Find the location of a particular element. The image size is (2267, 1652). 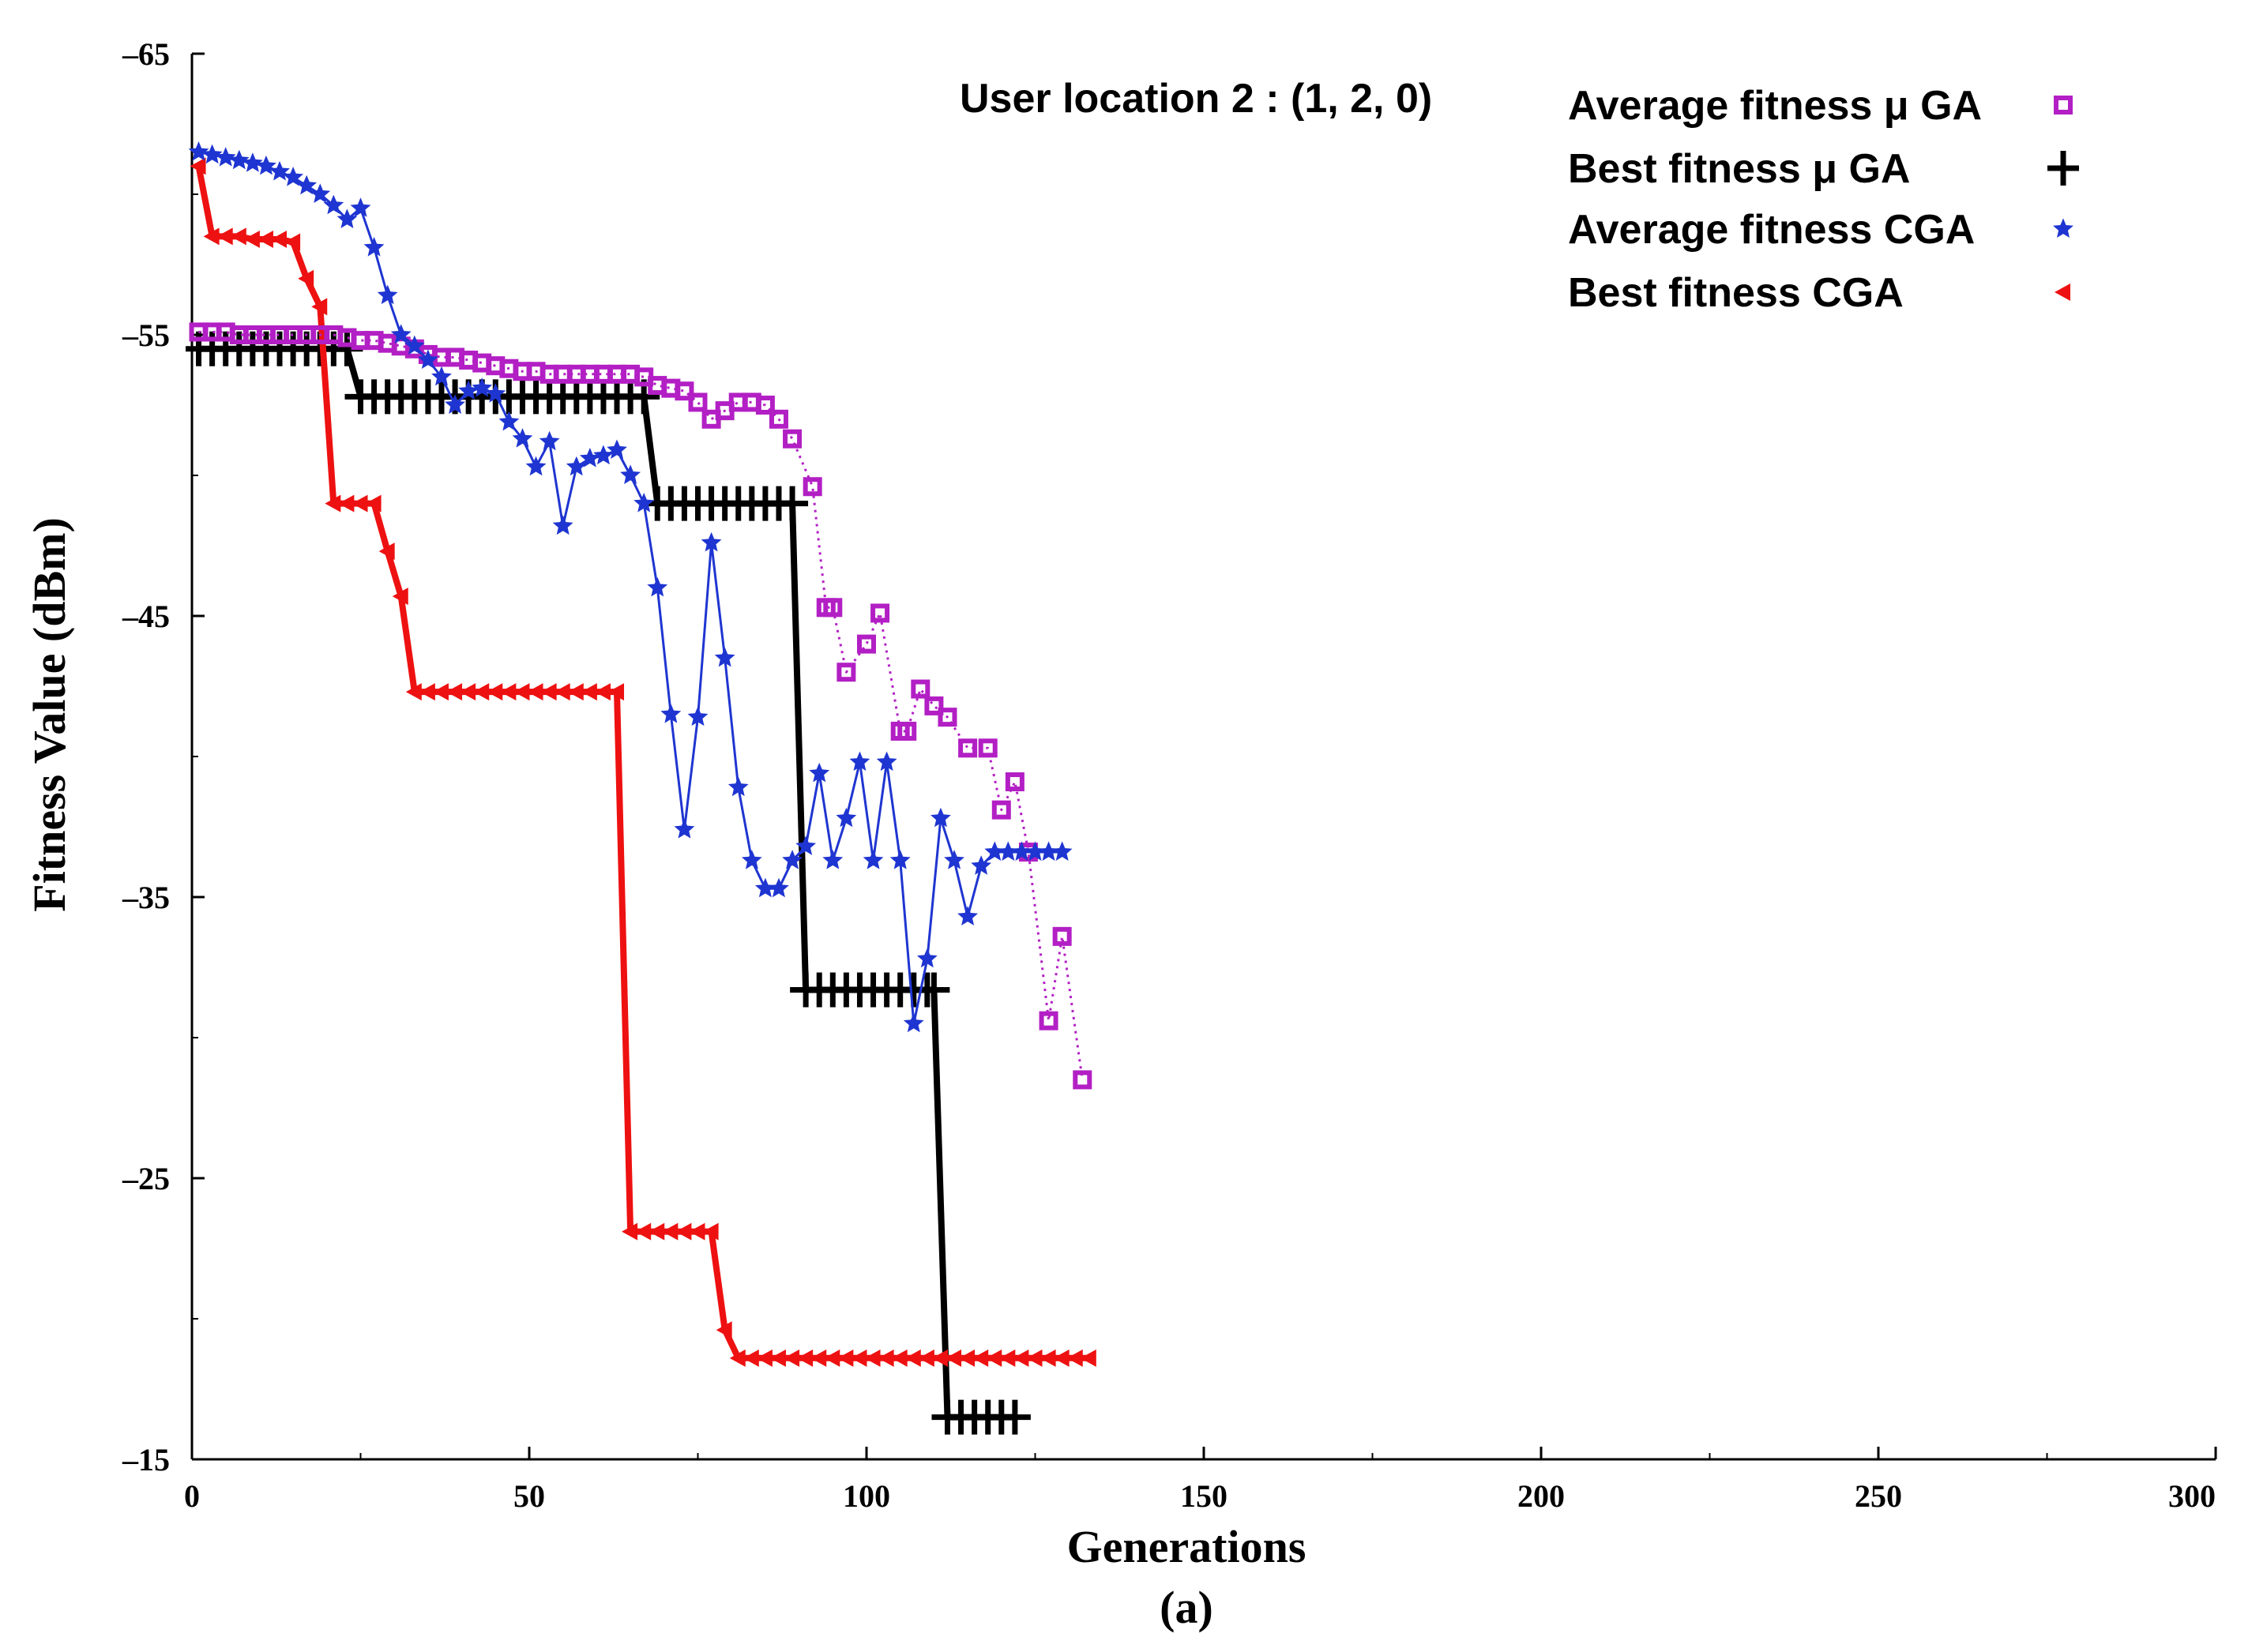

legend-label: Best fitness μ GA is located at coordinates (1739, 169).